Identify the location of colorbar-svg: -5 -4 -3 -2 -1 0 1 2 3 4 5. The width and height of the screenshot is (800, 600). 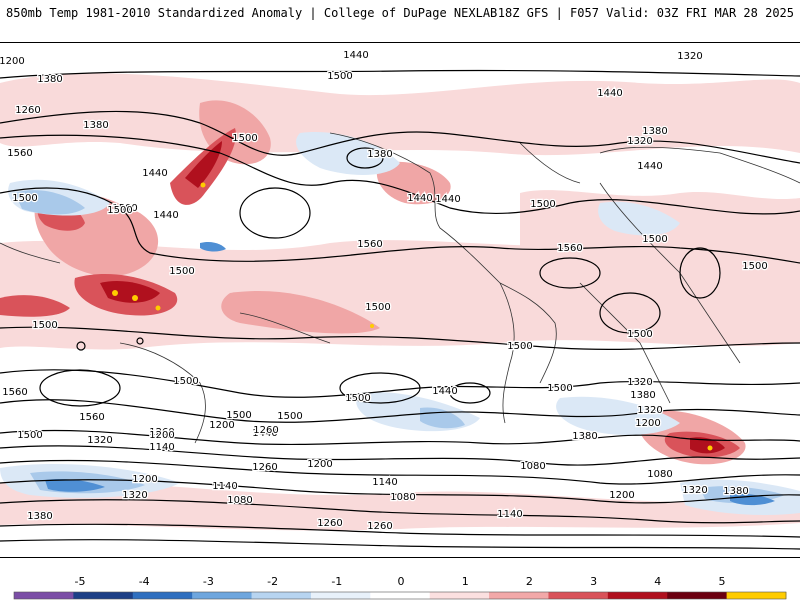
(400, 587).